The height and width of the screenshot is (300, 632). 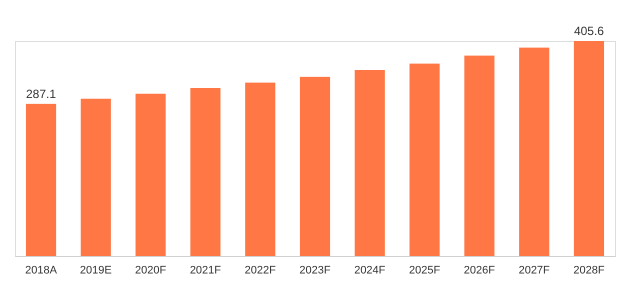 What do you see at coordinates (424, 270) in the screenshot?
I see `x-tick-label: 2025F` at bounding box center [424, 270].